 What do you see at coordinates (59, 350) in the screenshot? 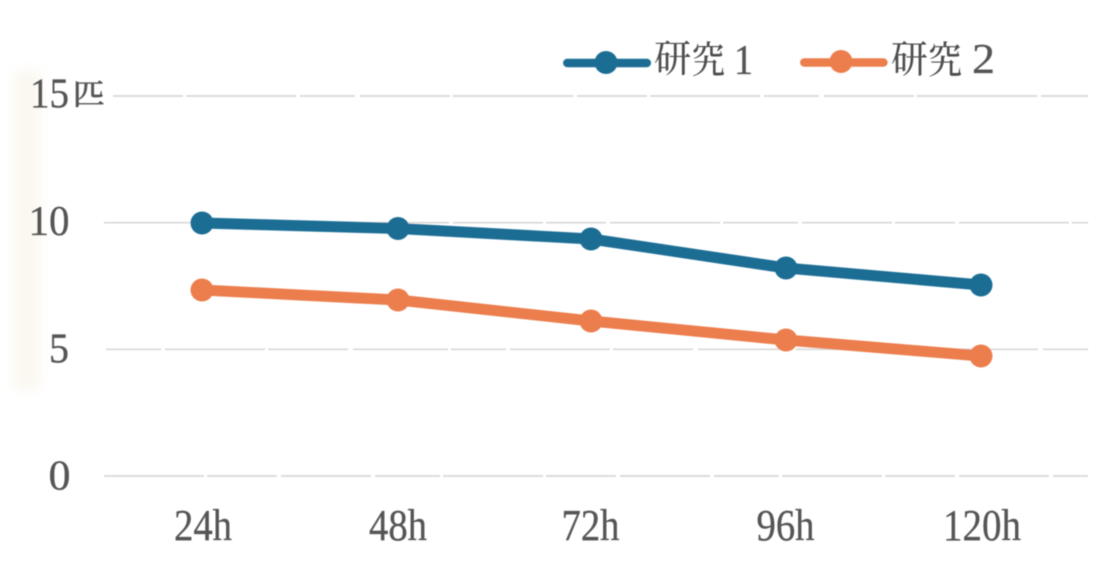
I see `svg-text: 5` at bounding box center [59, 350].